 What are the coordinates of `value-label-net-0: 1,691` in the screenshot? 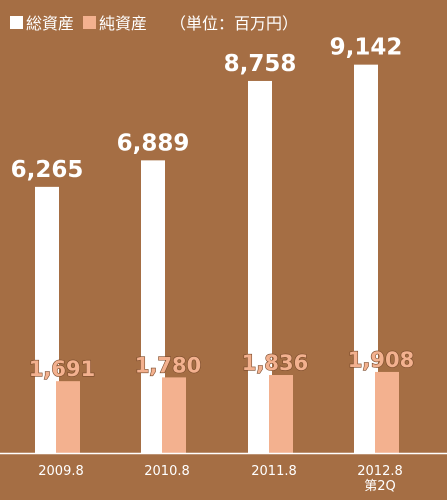 It's located at (62, 369).